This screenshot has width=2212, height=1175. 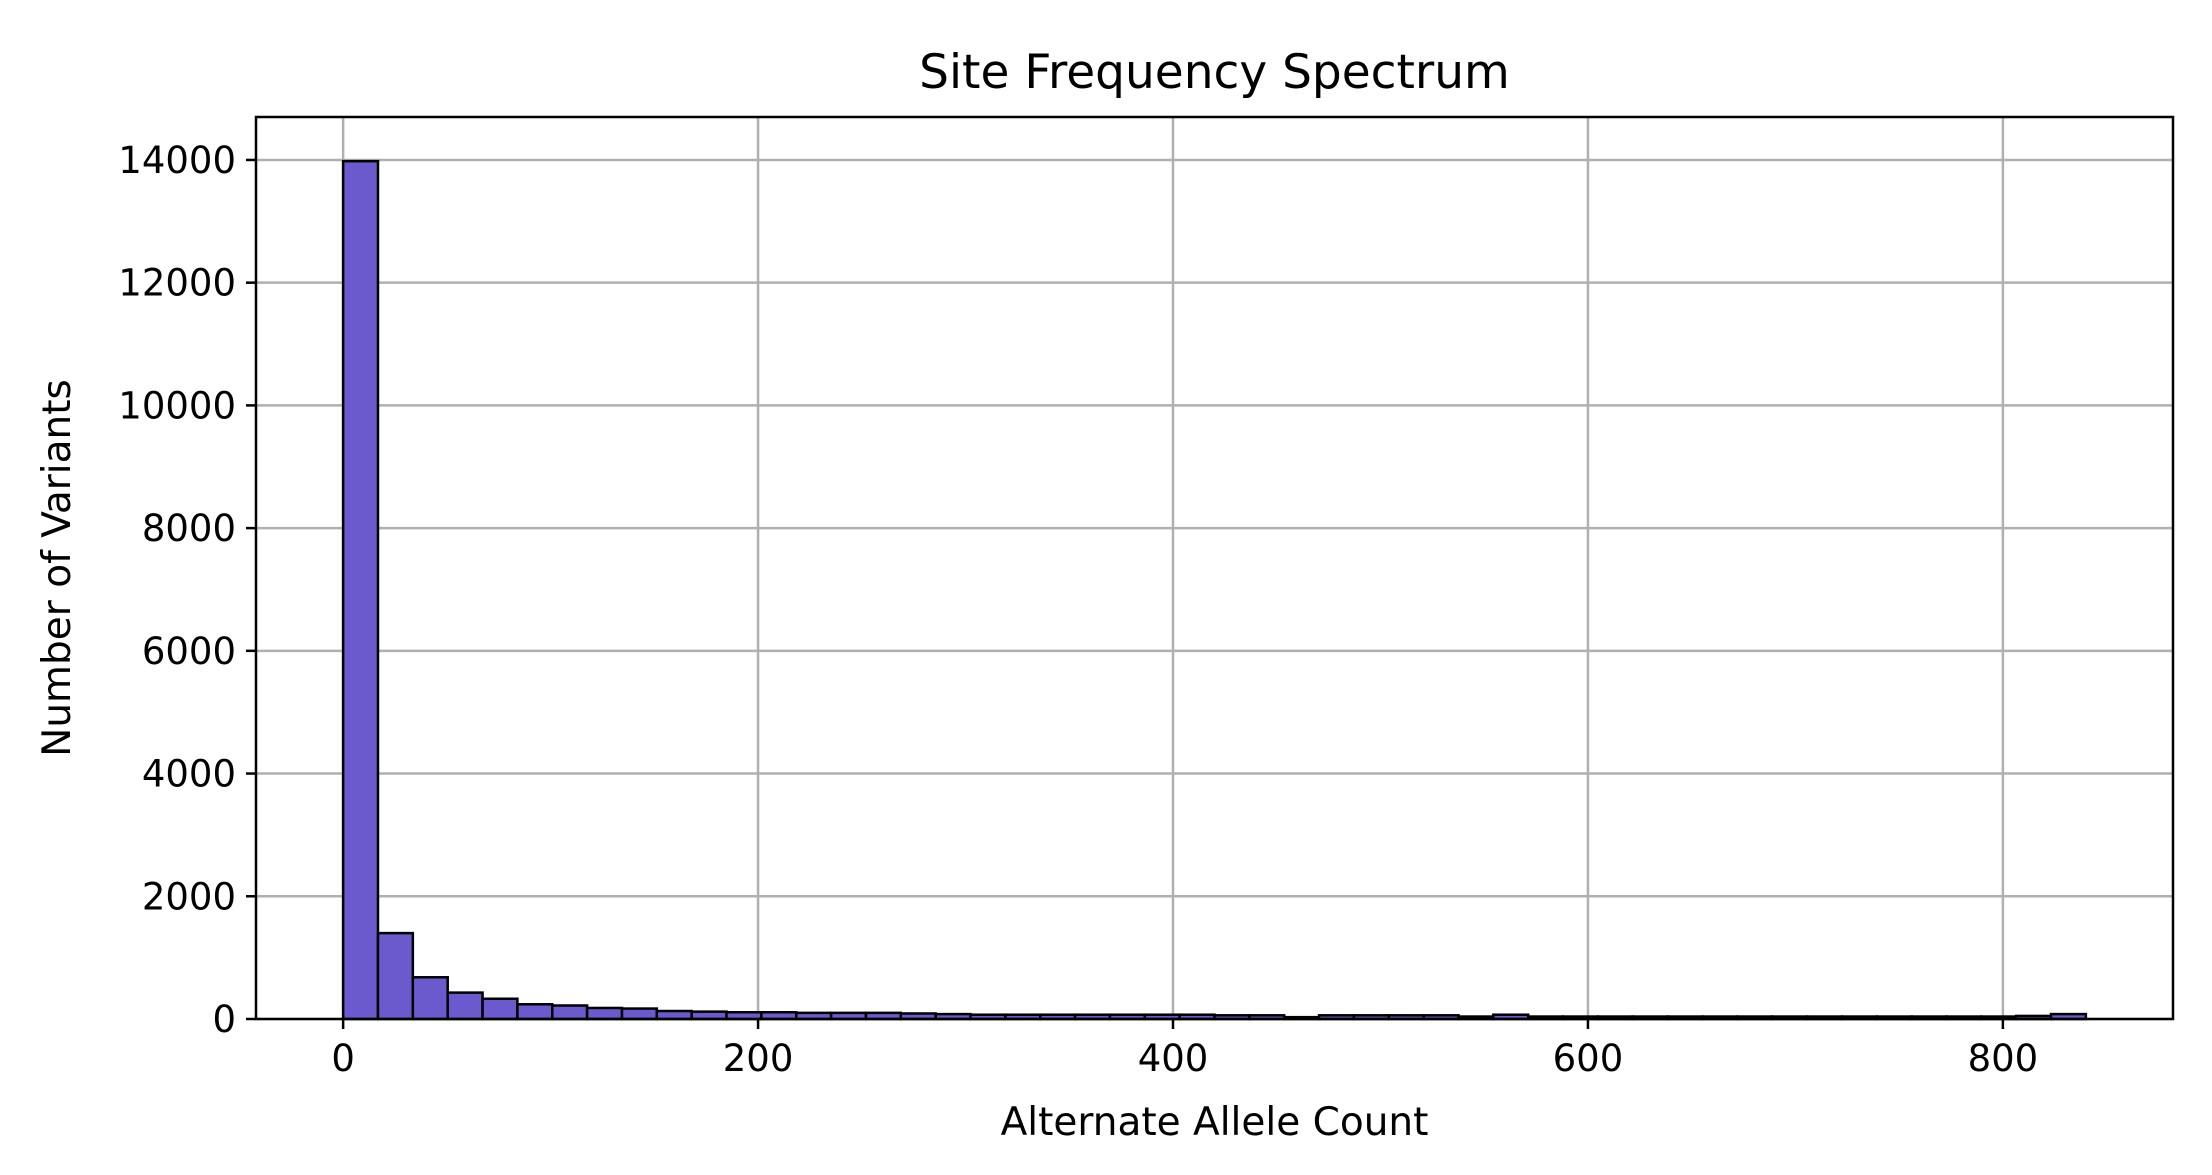 I want to click on y-tick-label: 2000, so click(x=189, y=896).